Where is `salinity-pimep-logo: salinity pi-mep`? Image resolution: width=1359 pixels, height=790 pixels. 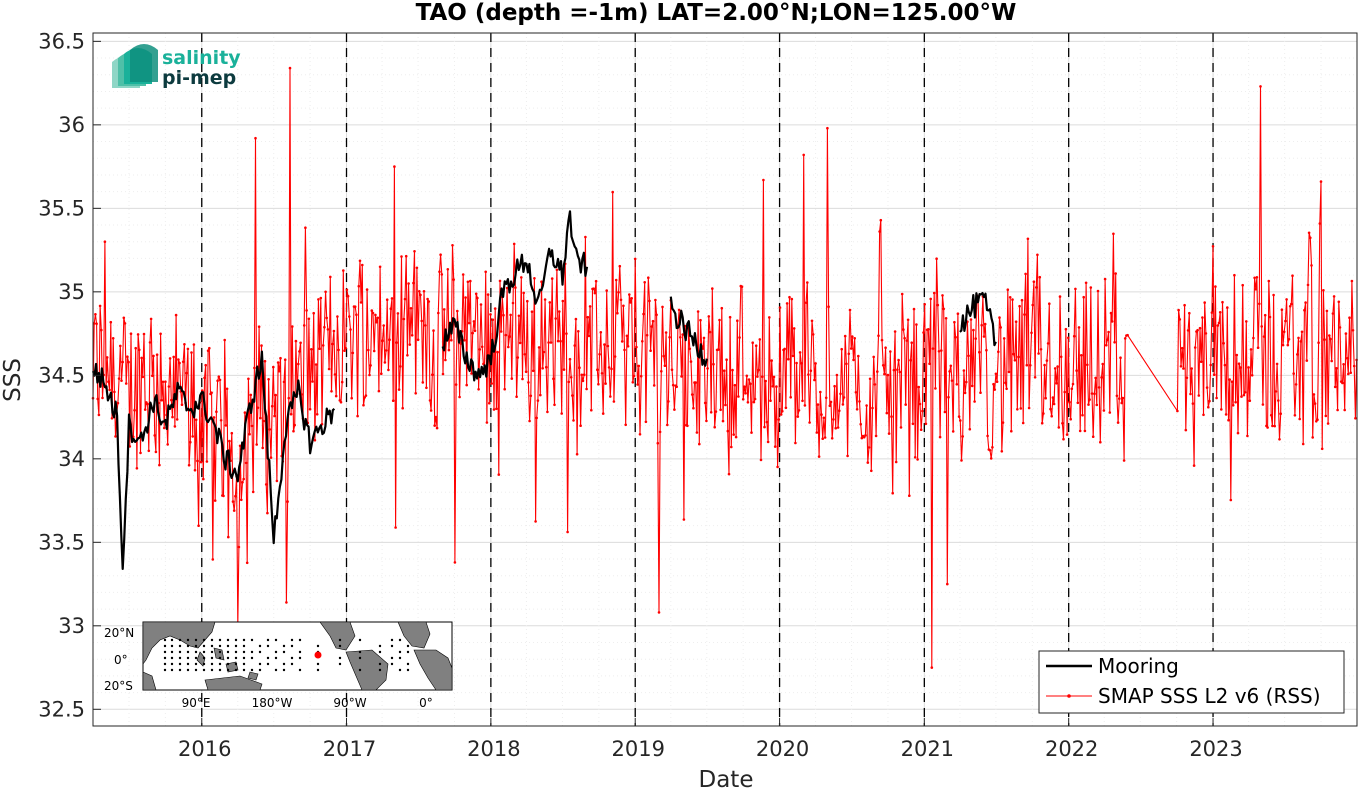 salinity-pimep-logo: salinity pi-mep is located at coordinates (176, 66).